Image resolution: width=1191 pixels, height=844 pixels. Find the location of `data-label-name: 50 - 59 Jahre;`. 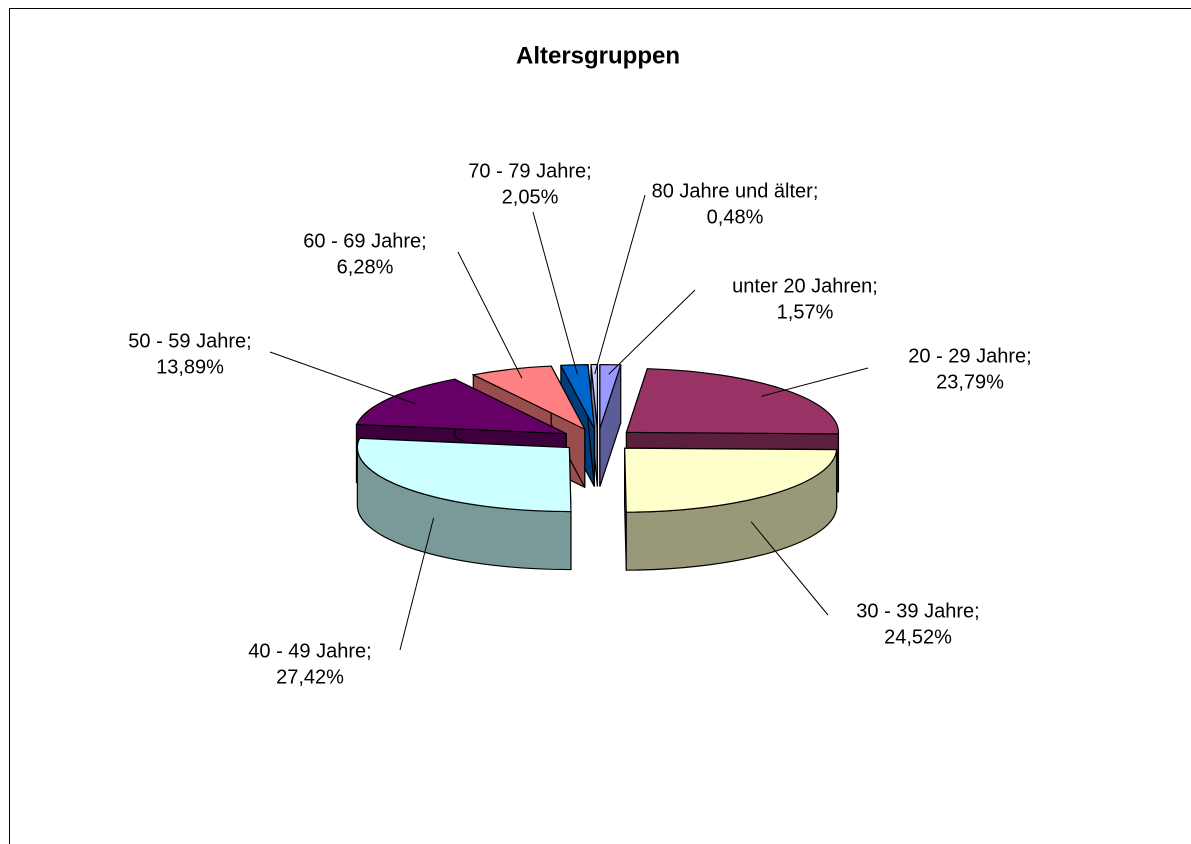

data-label-name: 50 - 59 Jahre; is located at coordinates (189, 341).